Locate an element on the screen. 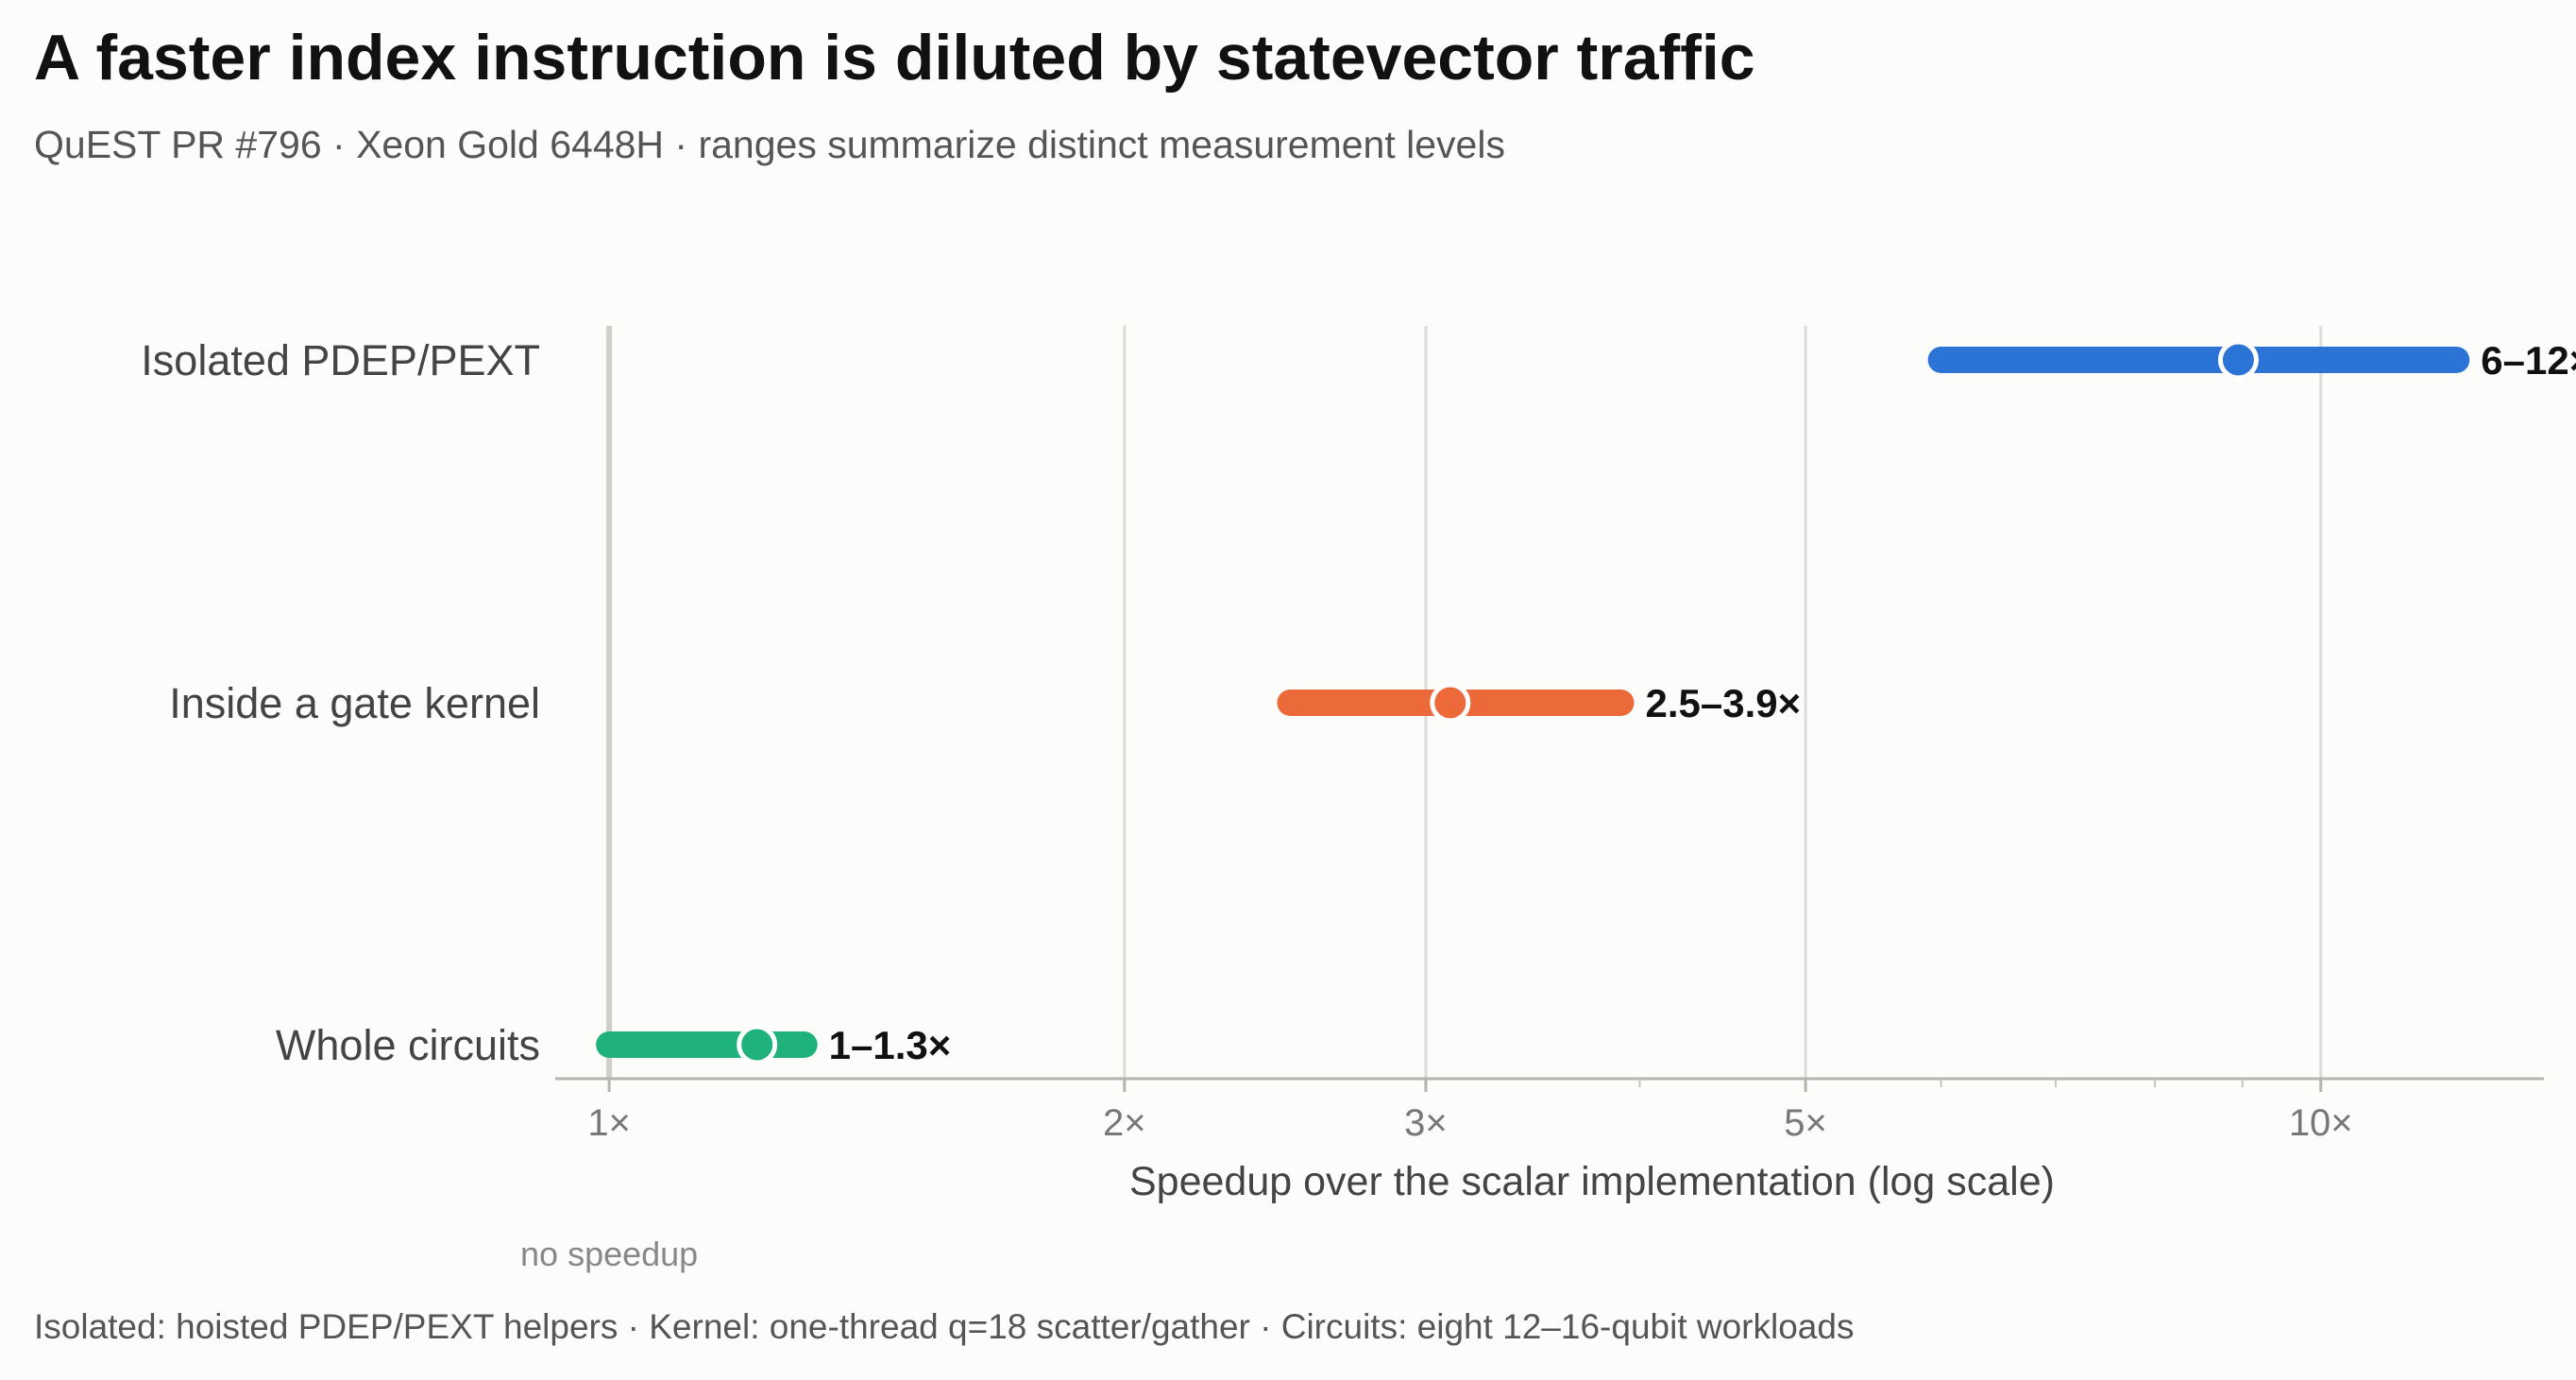  category-label: Whole circuits is located at coordinates (408, 1045).